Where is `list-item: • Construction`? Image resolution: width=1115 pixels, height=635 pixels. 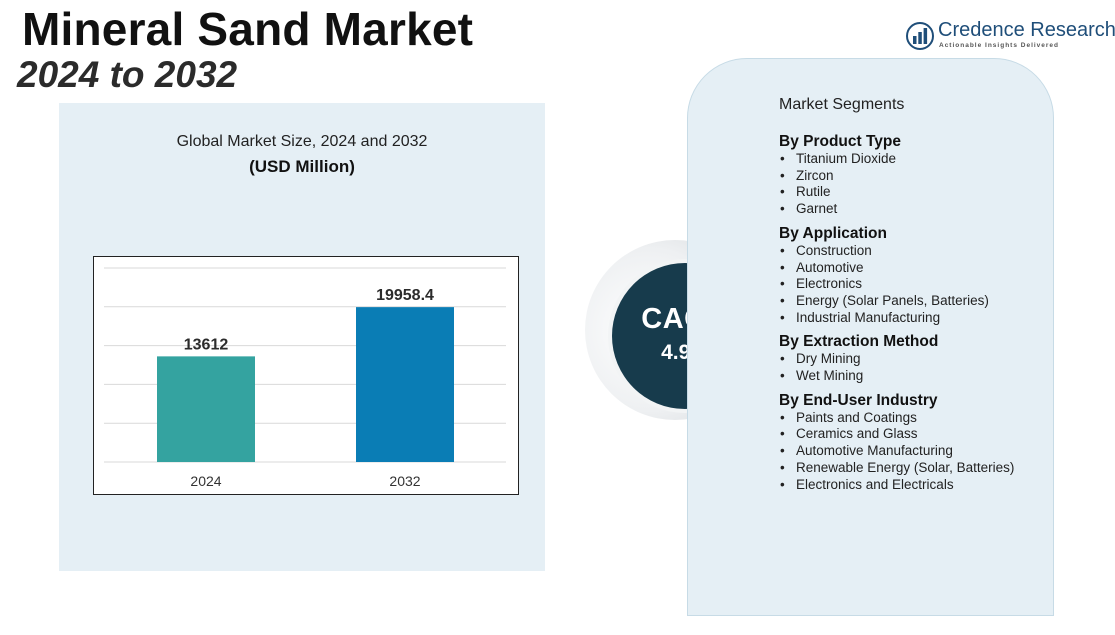 list-item: • Construction is located at coordinates (826, 250).